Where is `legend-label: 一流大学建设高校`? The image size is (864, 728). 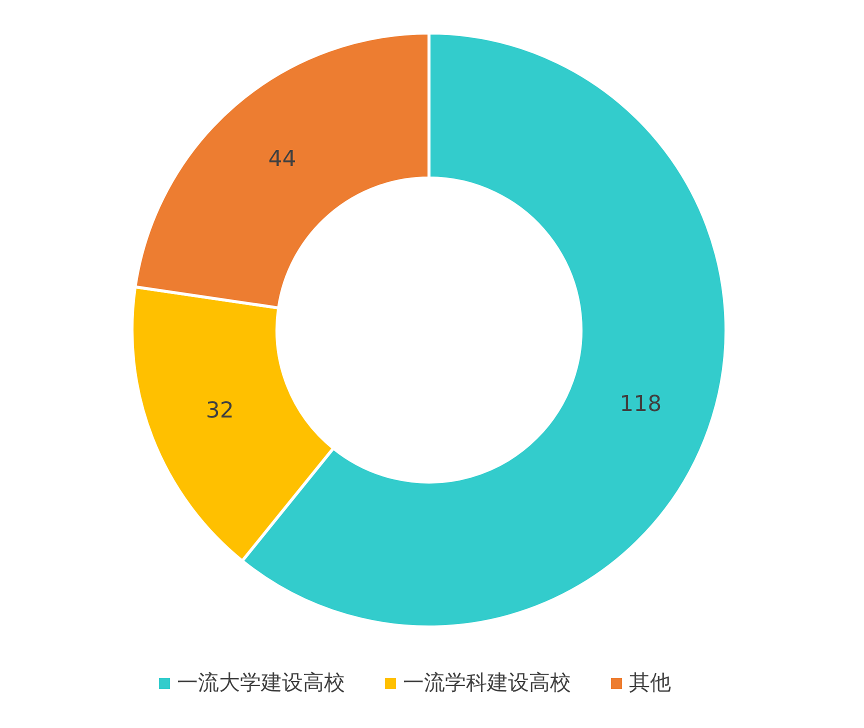 legend-label: 一流大学建设高校 is located at coordinates (261, 682).